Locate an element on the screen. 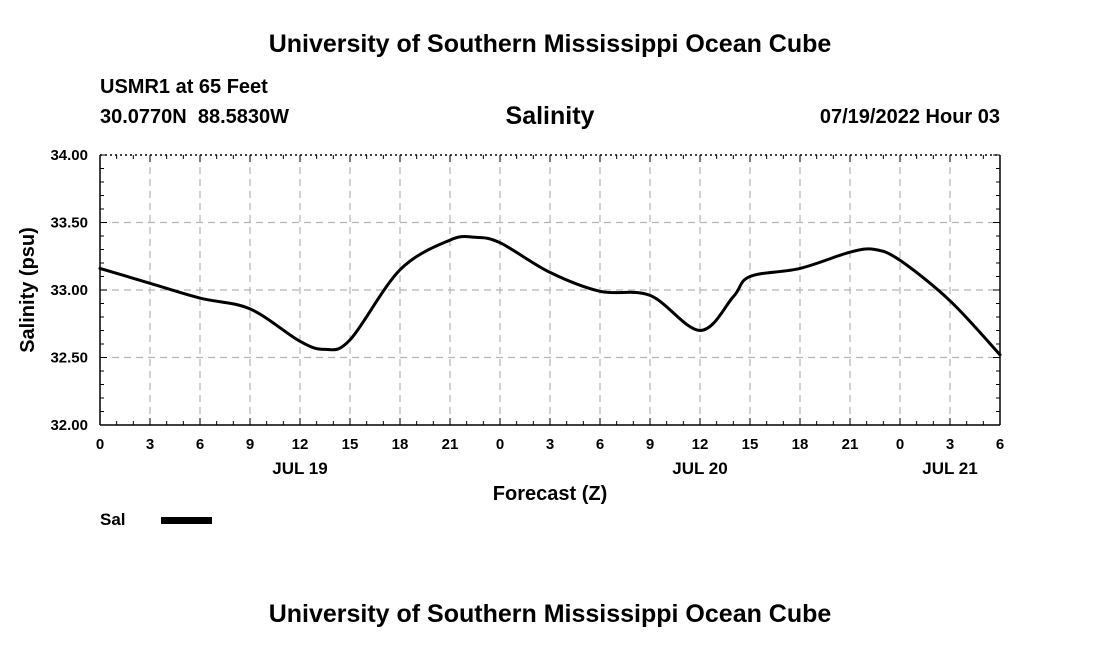 The height and width of the screenshot is (650, 1100). y-tick-label: 32.00 is located at coordinates (69, 425).